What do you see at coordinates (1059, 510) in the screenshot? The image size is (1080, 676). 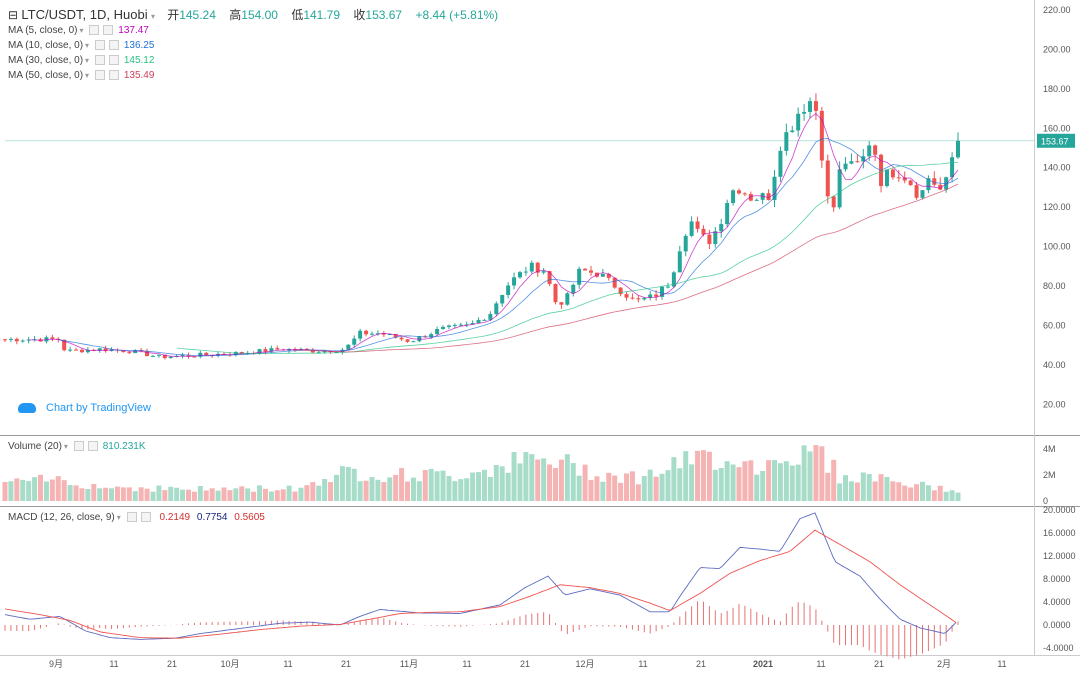 I see `macd-tick-label: 20.0000` at bounding box center [1059, 510].